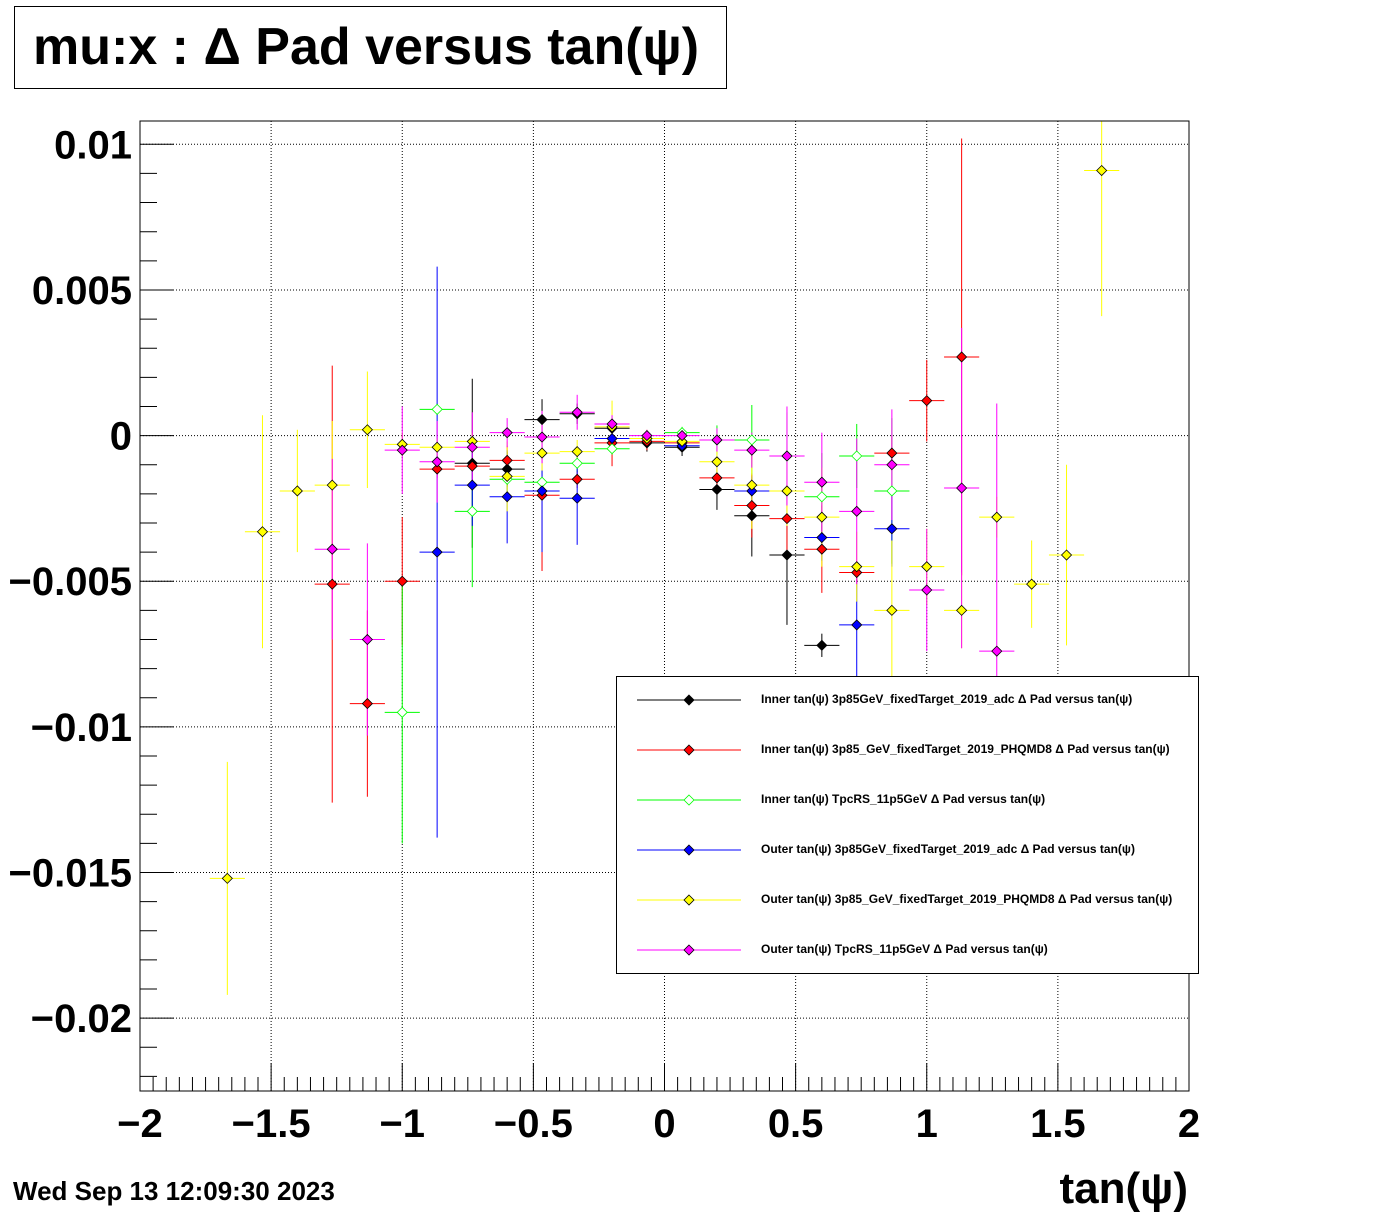 Image resolution: width=1400 pixels, height=1214 pixels. Describe the element at coordinates (366, 47) in the screenshot. I see `chart-title: mu:x : Δ Pad versus tan(ψ)` at that location.